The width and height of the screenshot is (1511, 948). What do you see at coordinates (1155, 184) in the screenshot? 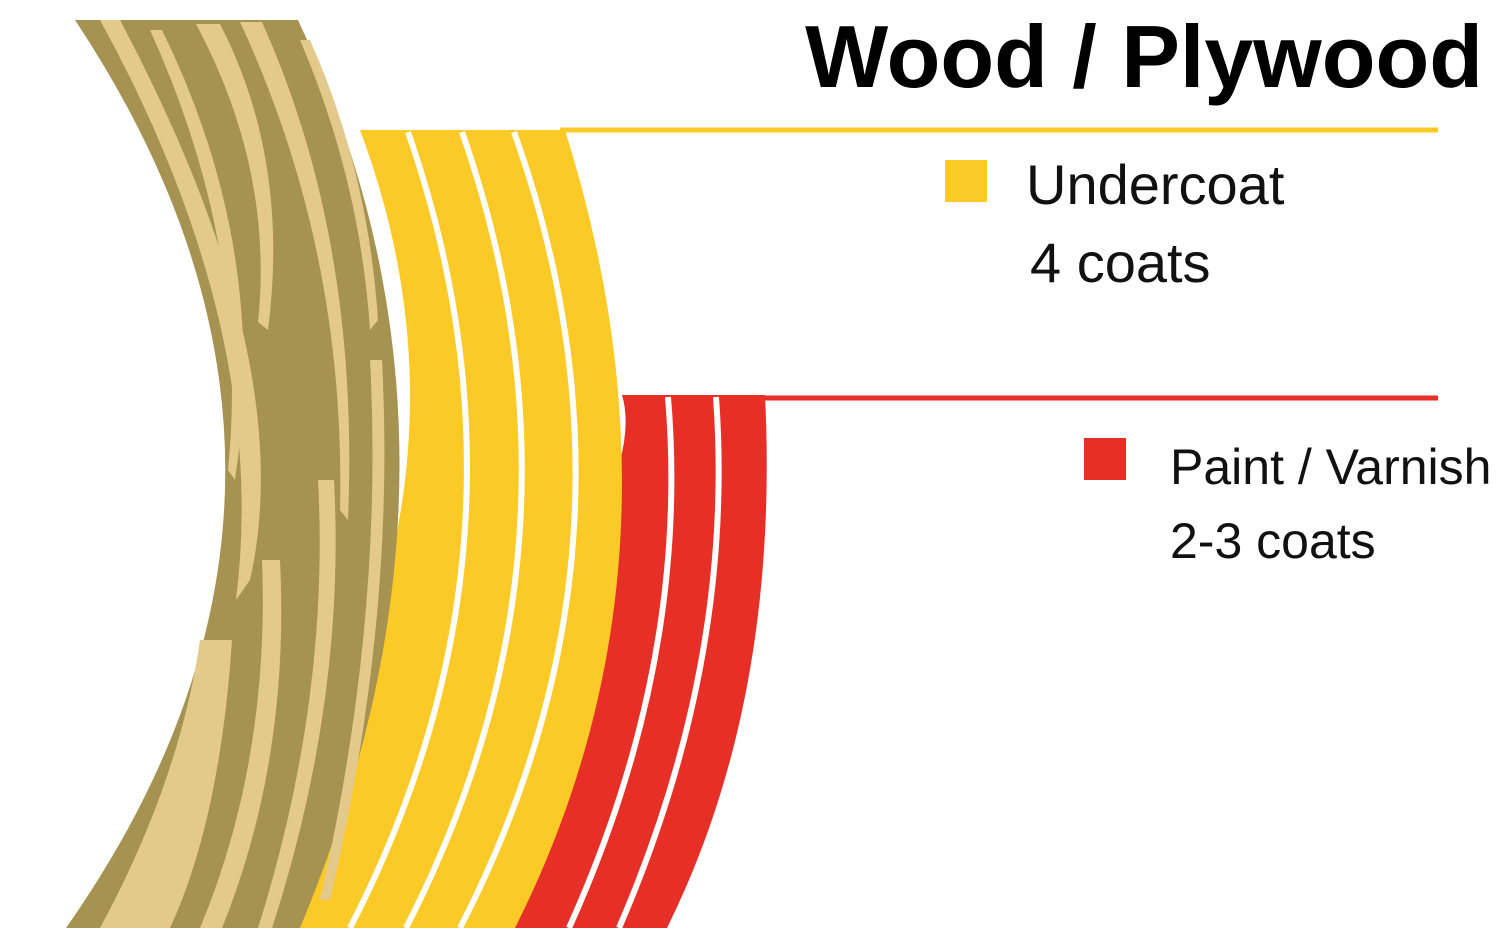
I see `undercoat-legend-label: Undercoat` at bounding box center [1155, 184].